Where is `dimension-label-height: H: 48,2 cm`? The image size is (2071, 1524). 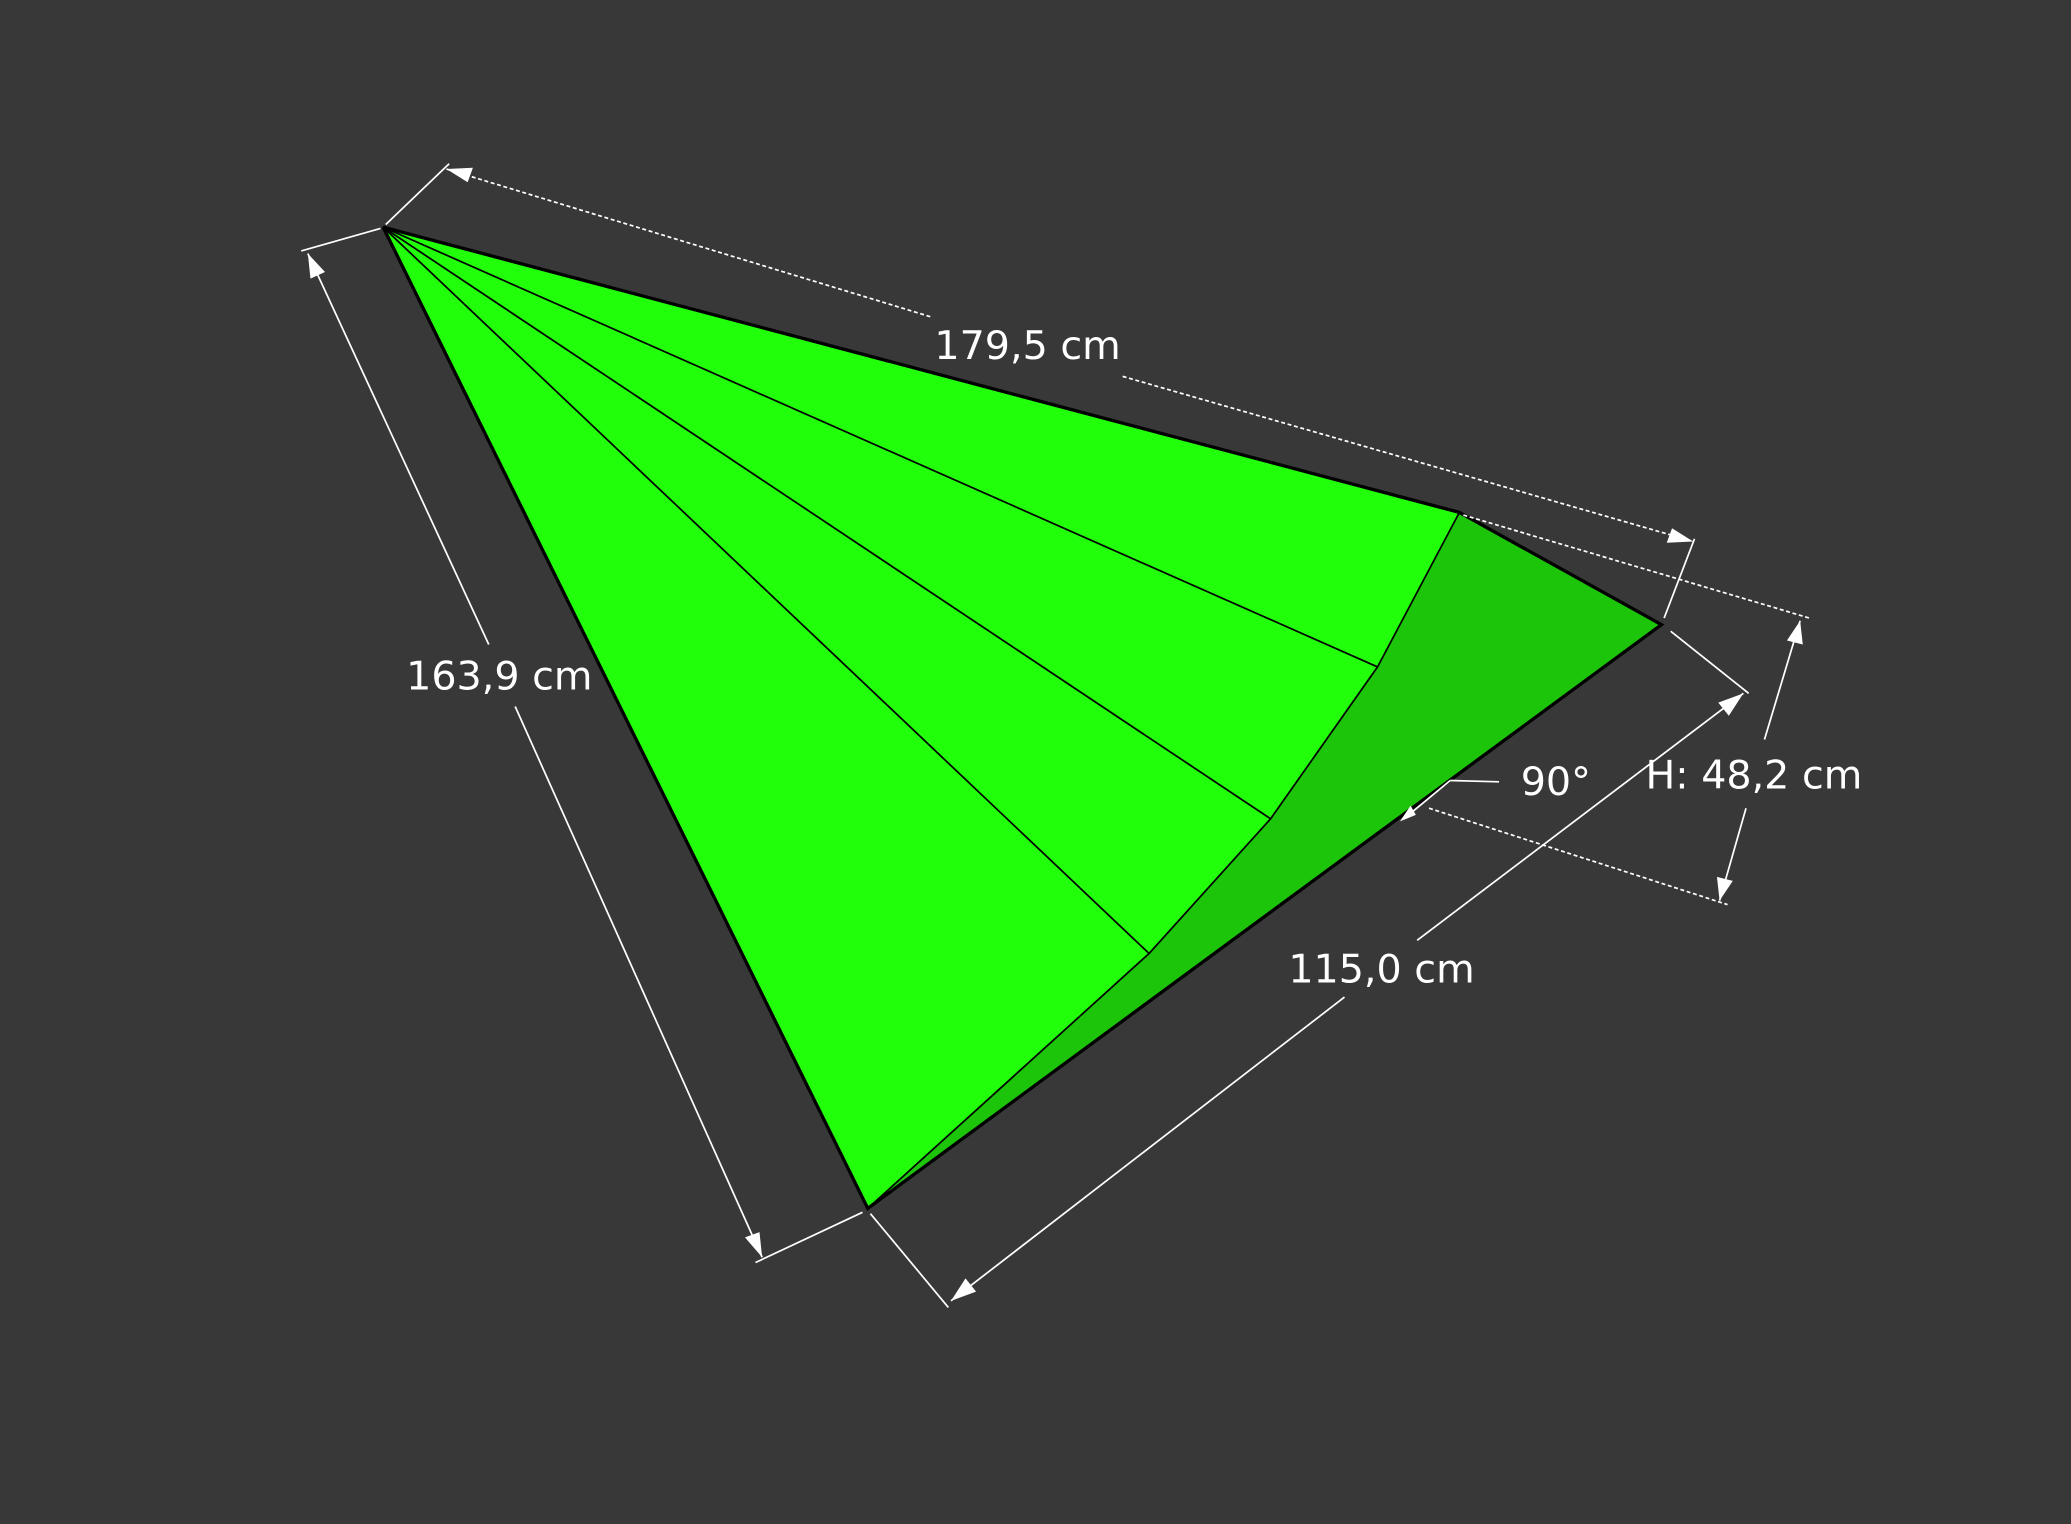 dimension-label-height: H: 48,2 cm is located at coordinates (1753, 775).